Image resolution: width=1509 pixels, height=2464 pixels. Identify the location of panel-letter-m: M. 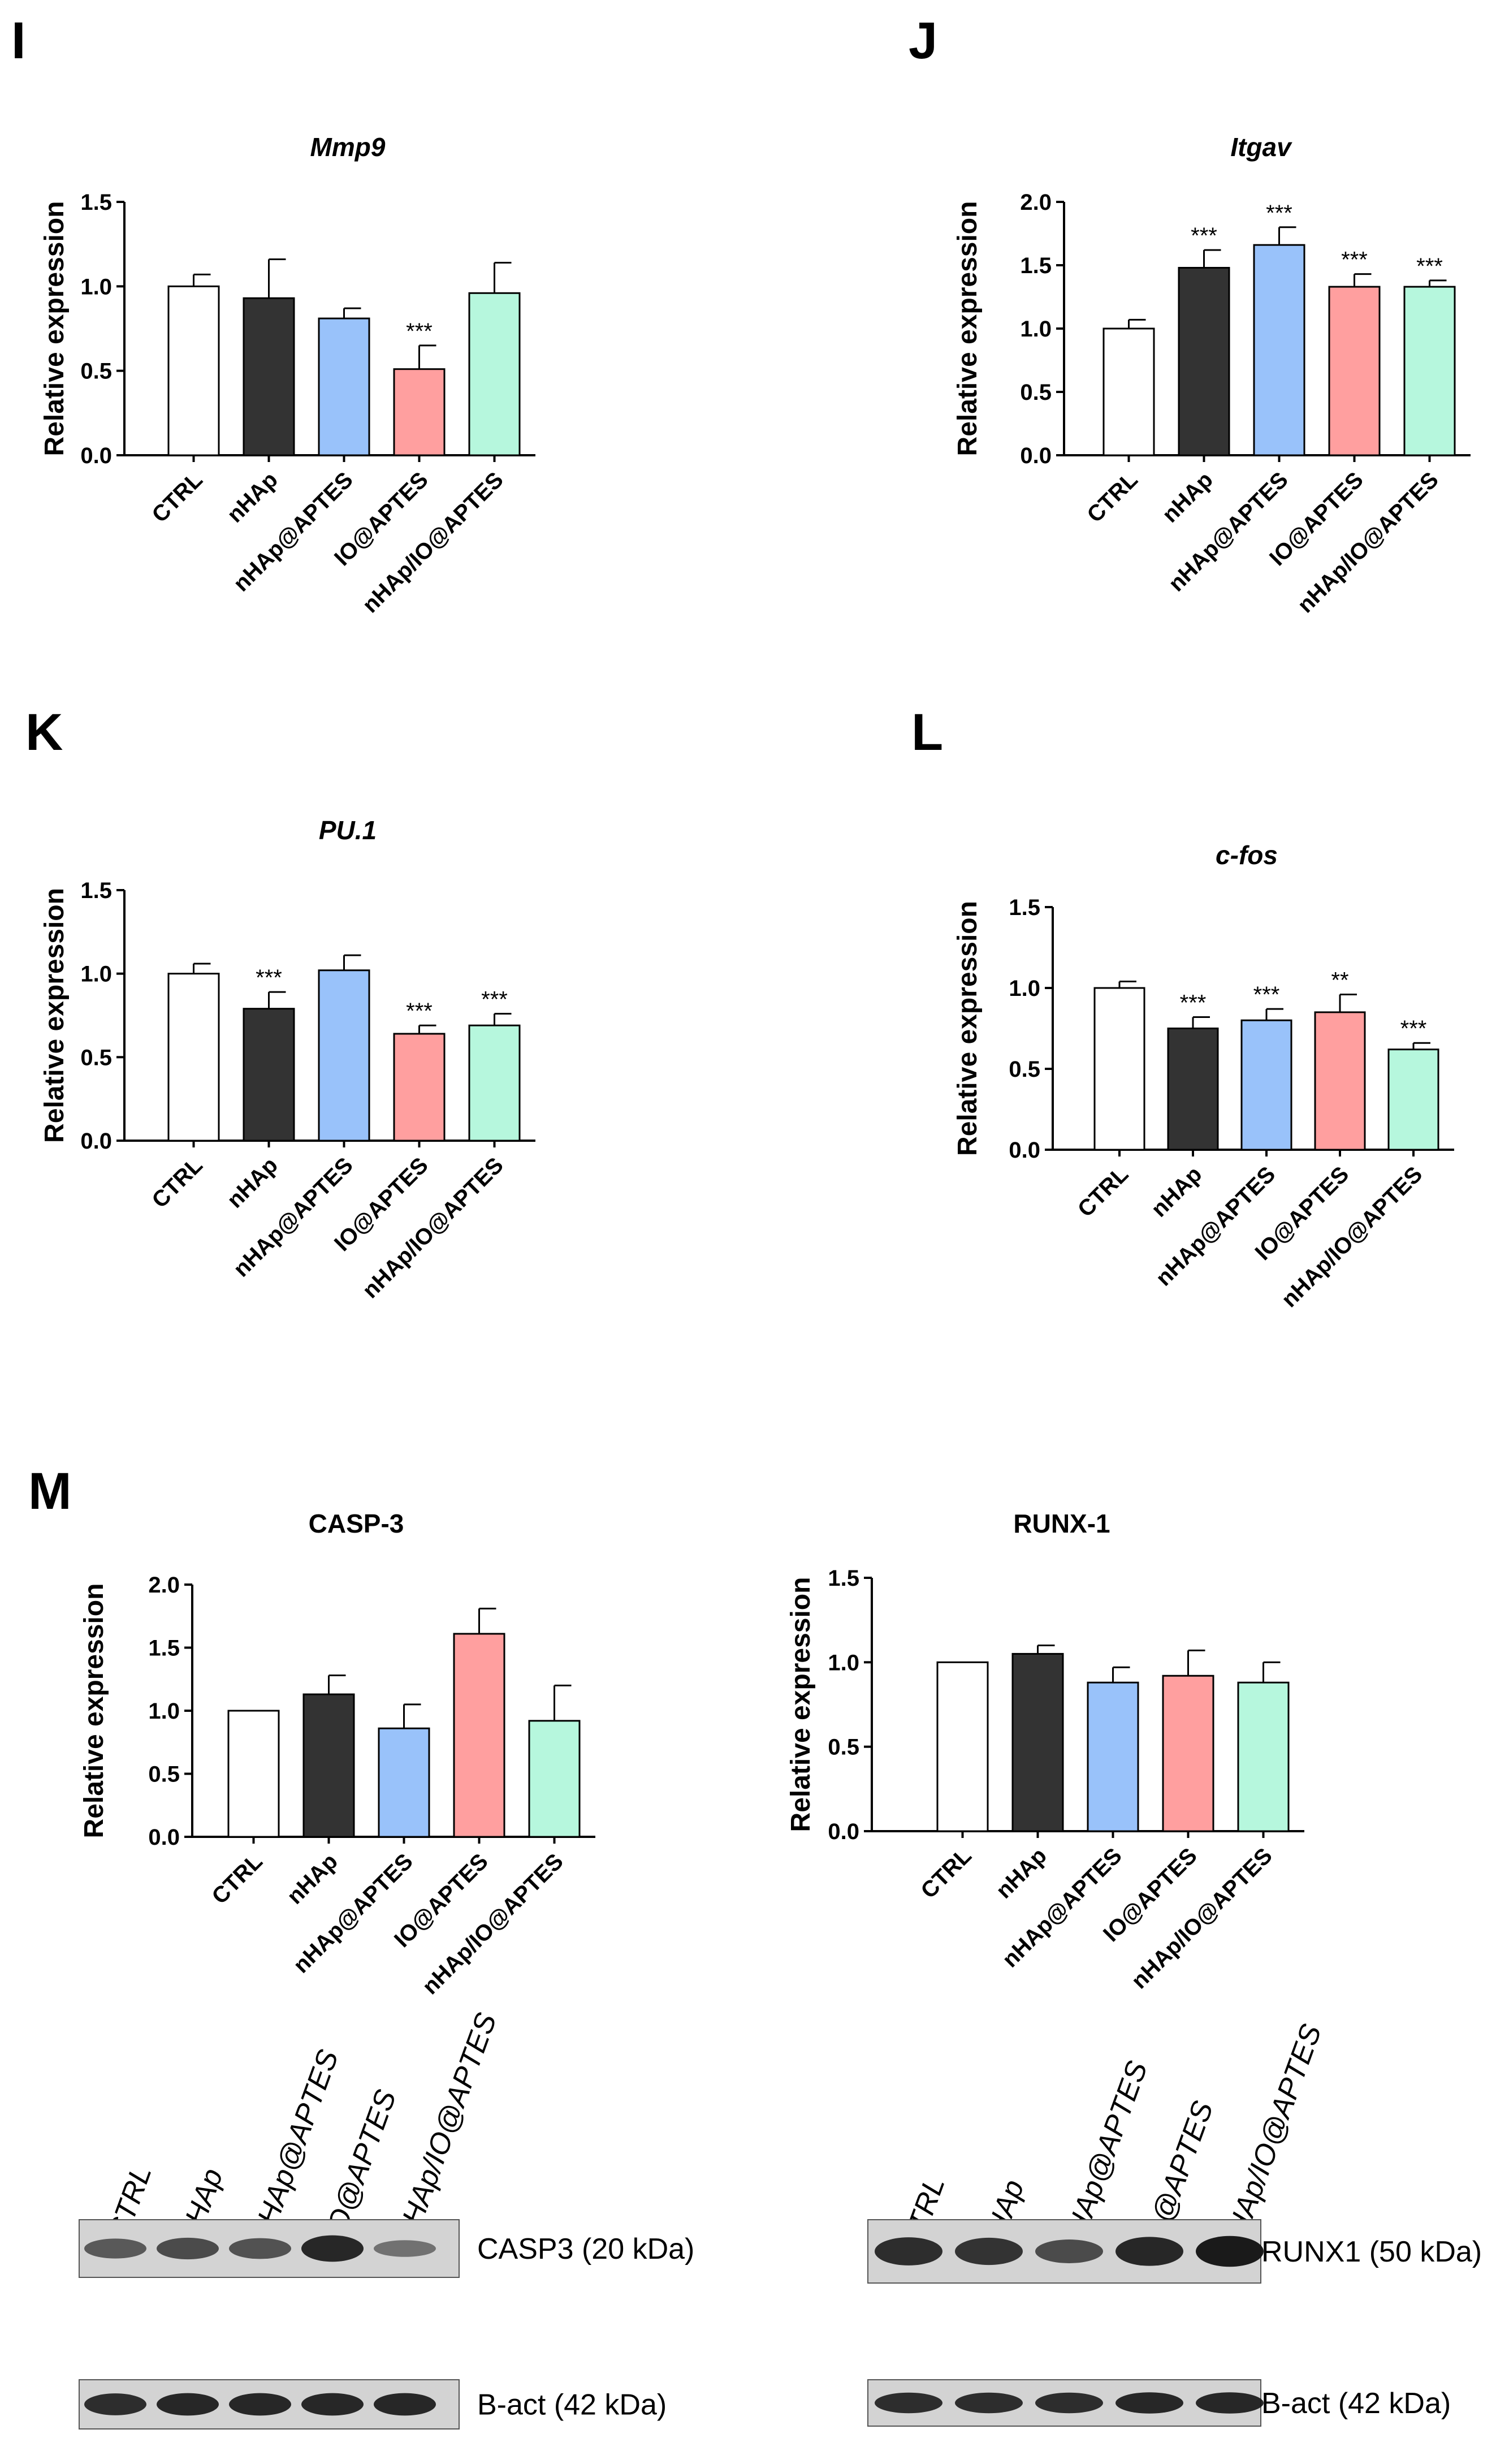
(50, 1491).